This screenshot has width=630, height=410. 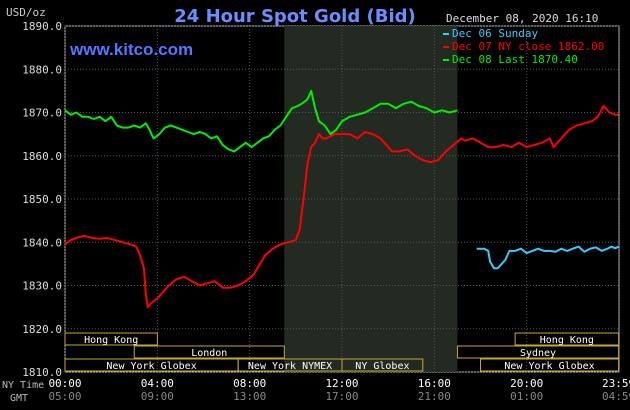 I want to click on x-tick-label-ny: 00:00, so click(x=64, y=383).